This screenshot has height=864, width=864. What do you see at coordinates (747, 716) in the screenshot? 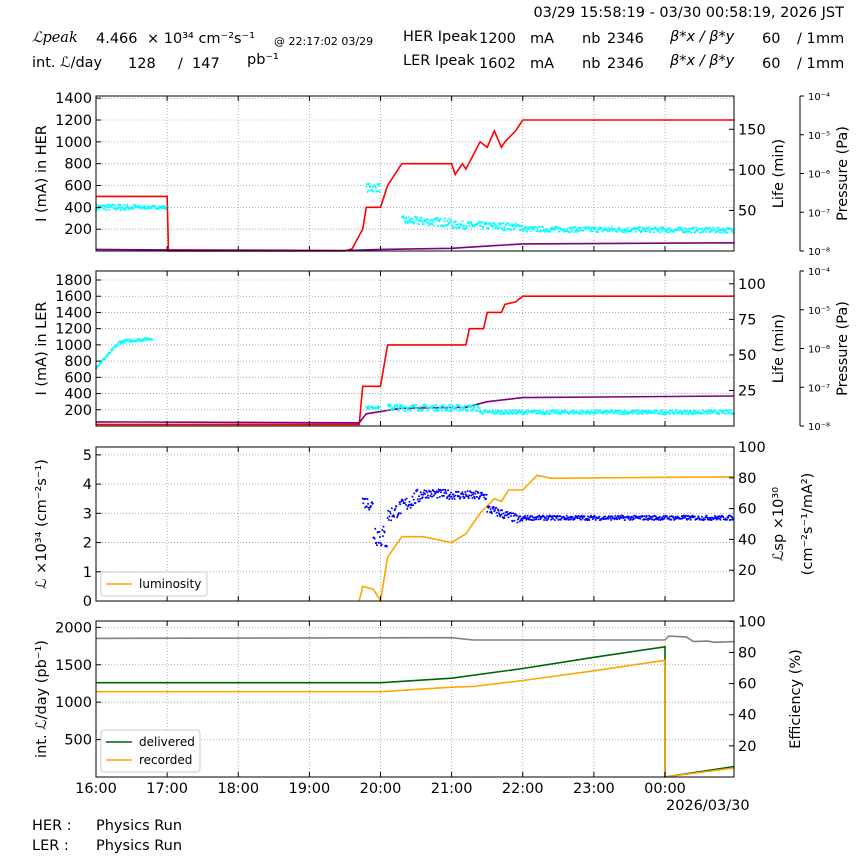
I see `y-right-tick-label: 40` at bounding box center [747, 716].